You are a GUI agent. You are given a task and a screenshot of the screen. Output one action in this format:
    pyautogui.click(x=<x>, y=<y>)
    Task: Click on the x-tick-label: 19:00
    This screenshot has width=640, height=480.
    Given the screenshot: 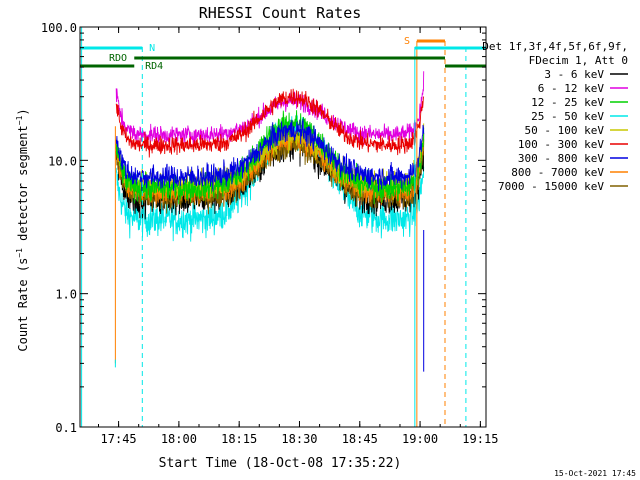 What is the action you would take?
    pyautogui.click(x=420, y=439)
    